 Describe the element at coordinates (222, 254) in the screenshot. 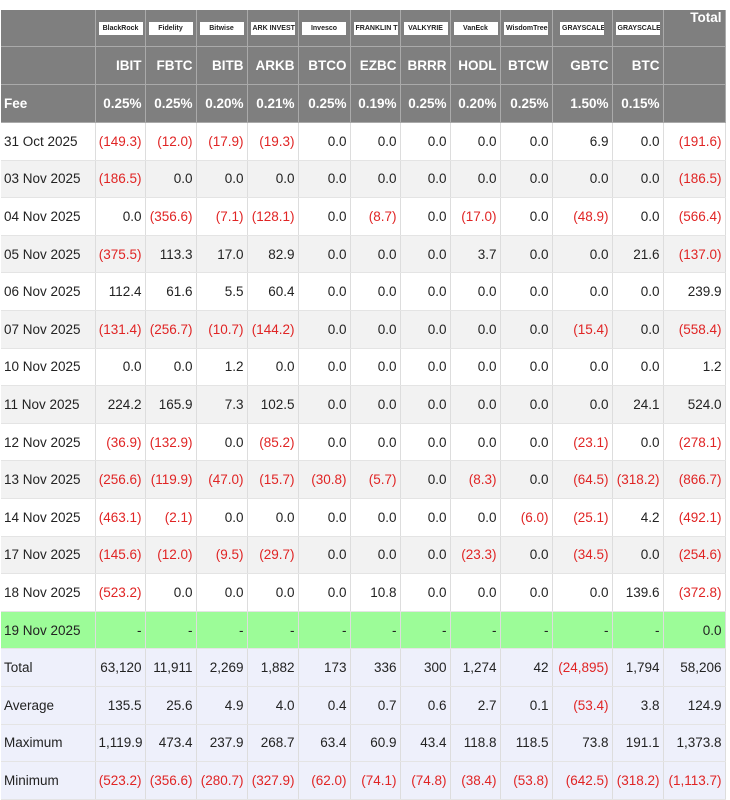

I see `flow-cell: 17.0` at that location.